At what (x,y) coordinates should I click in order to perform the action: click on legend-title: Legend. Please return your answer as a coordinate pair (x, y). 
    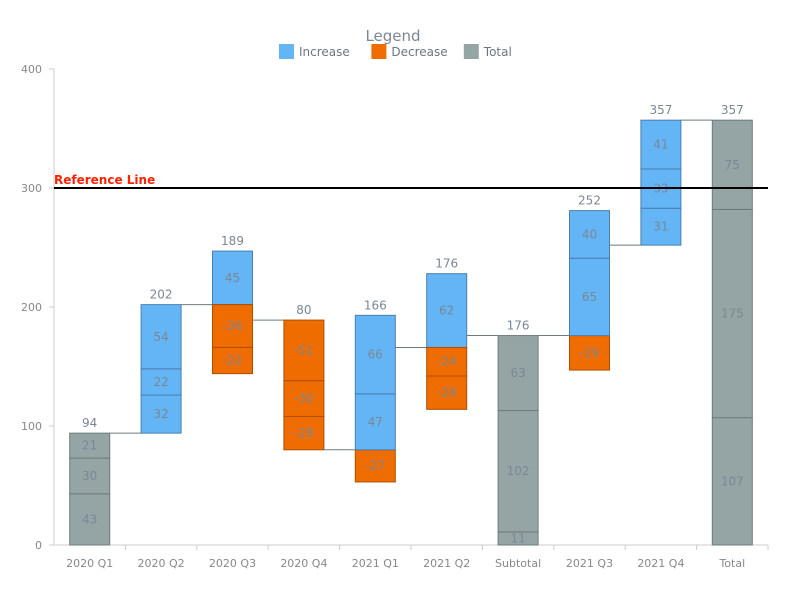
    Looking at the image, I should click on (392, 36).